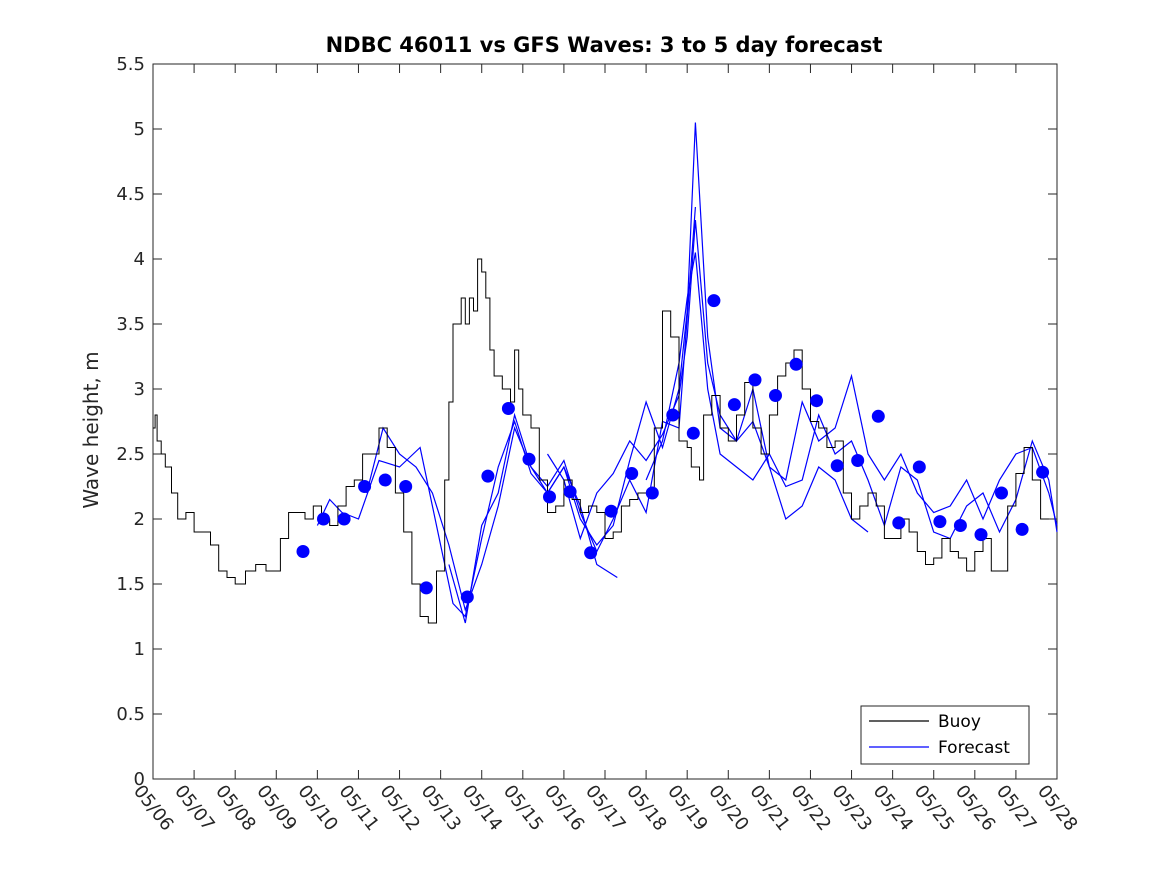 The height and width of the screenshot is (875, 1167). I want to click on legend: Buoy Forecast, so click(945, 735).